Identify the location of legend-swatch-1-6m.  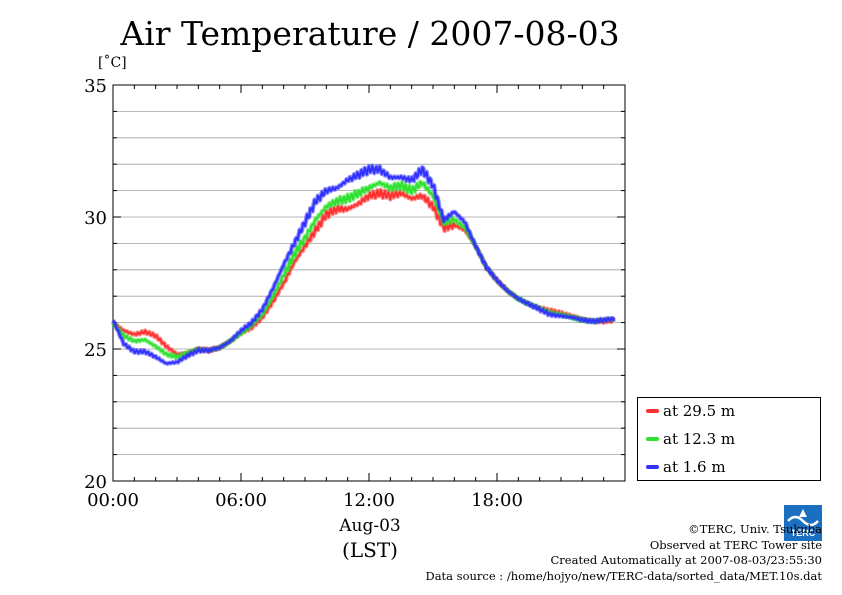
(652, 467).